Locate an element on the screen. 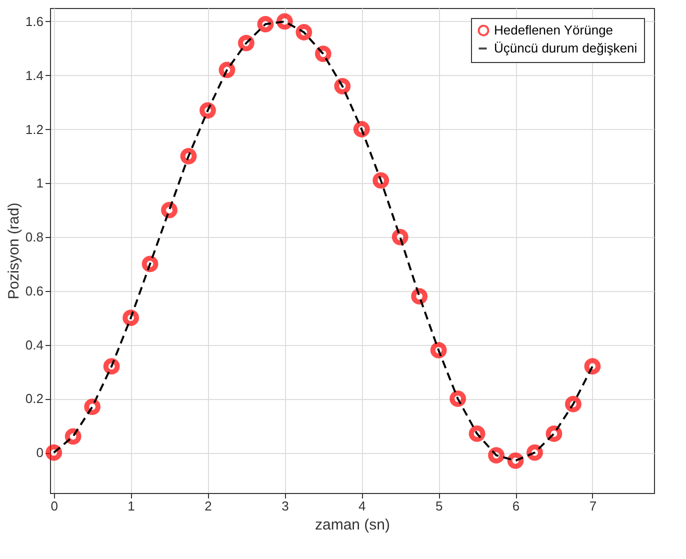 The image size is (686, 559). x-tick-label: 3 is located at coordinates (285, 506).